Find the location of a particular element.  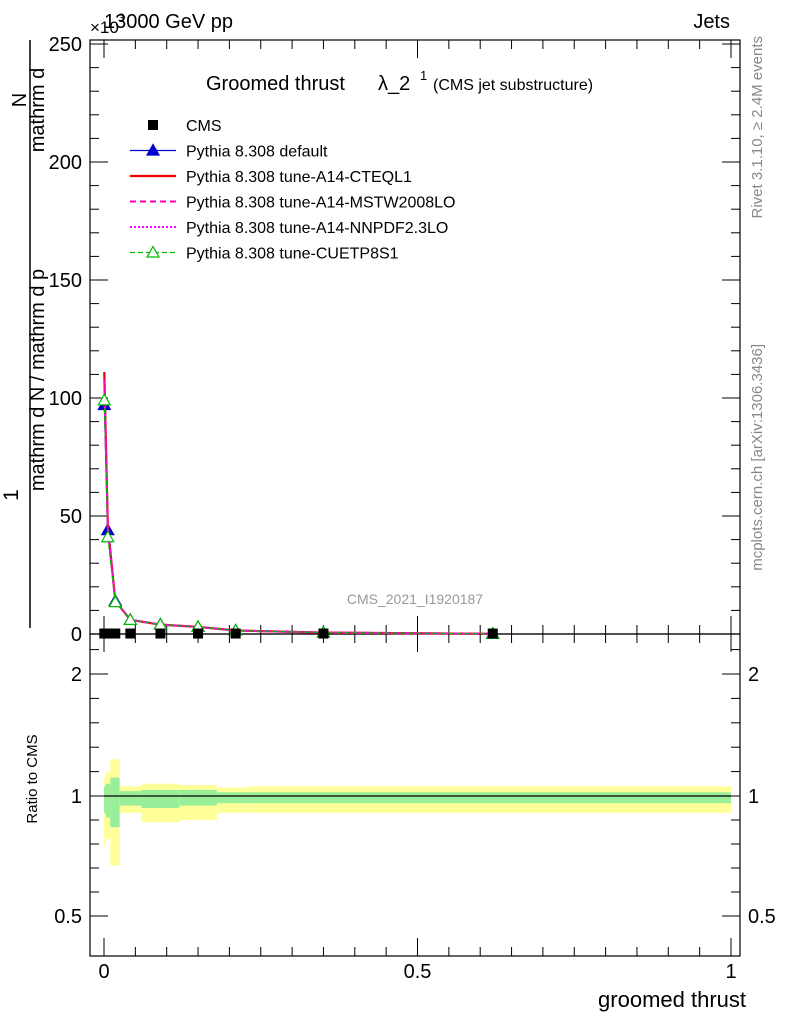

upper-ytick-label: 250 is located at coordinates (65, 45).